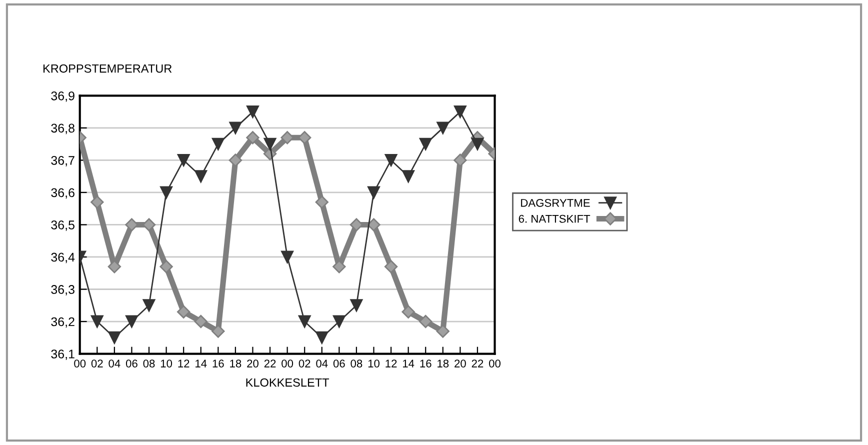  What do you see at coordinates (62, 96) in the screenshot?
I see `y-tick-label: 36,9` at bounding box center [62, 96].